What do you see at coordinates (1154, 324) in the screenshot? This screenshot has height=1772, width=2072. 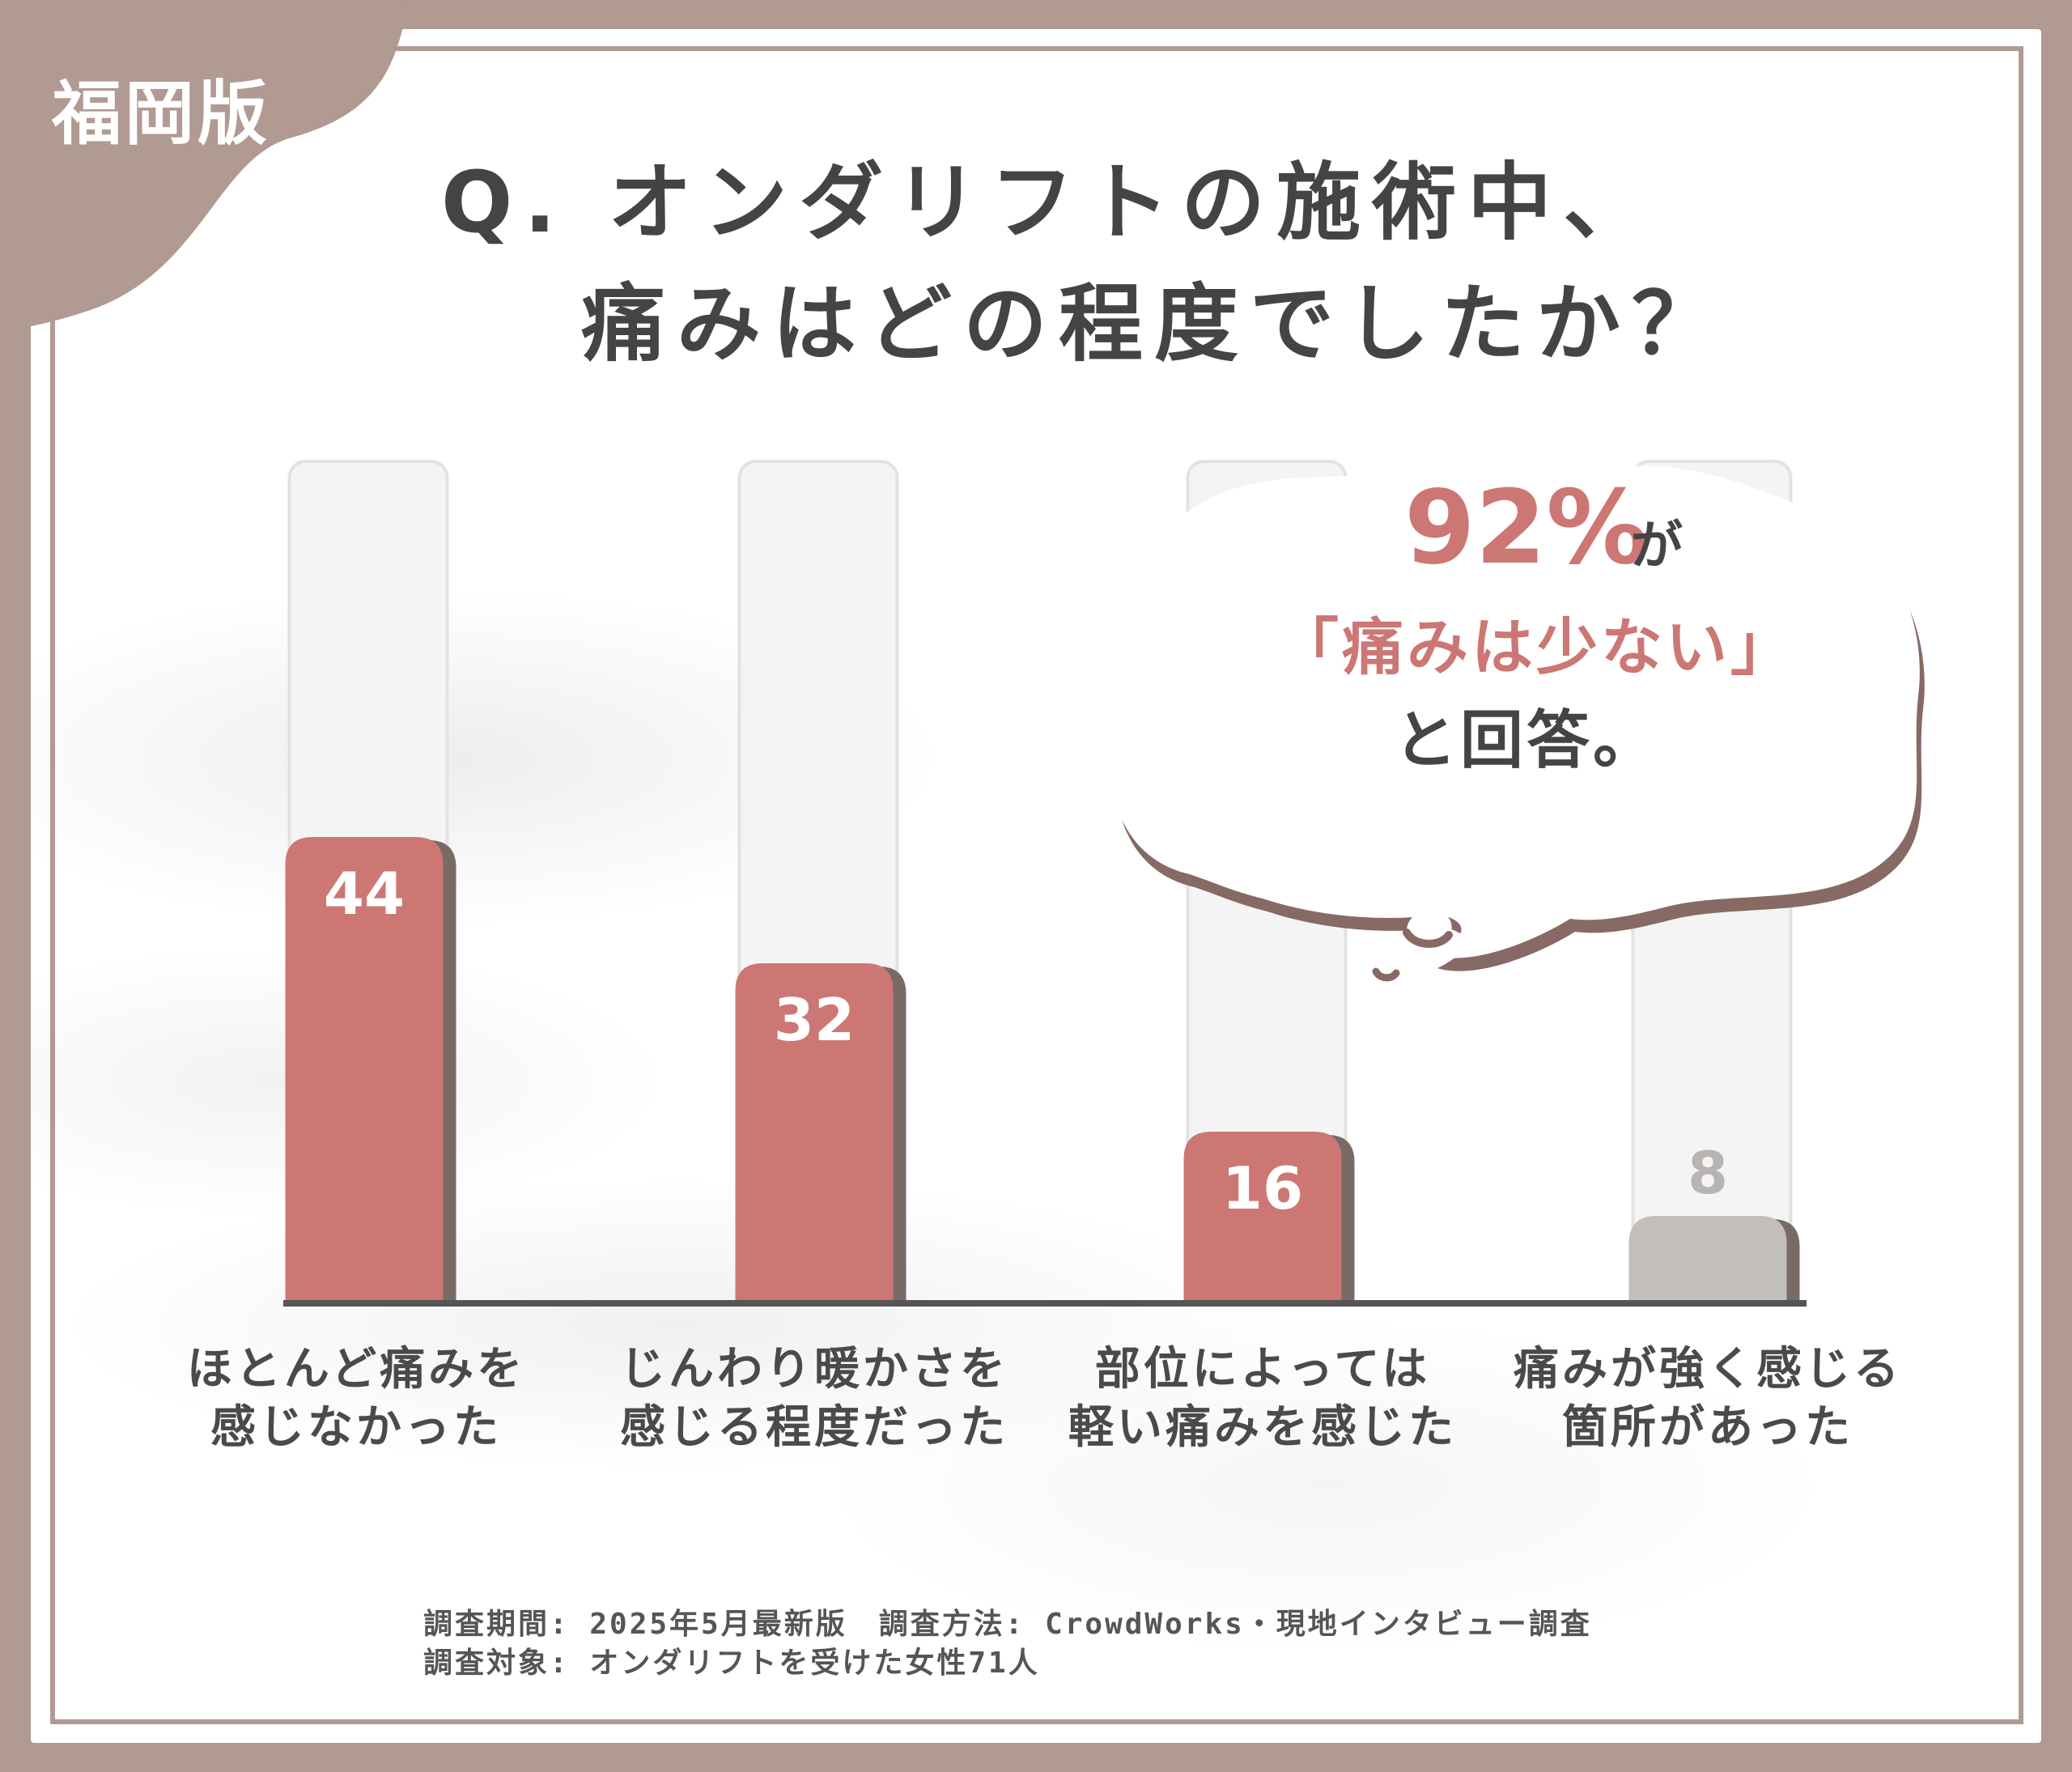 I see `question-title-line-2: 痛みはどの程度でしたか？` at bounding box center [1154, 324].